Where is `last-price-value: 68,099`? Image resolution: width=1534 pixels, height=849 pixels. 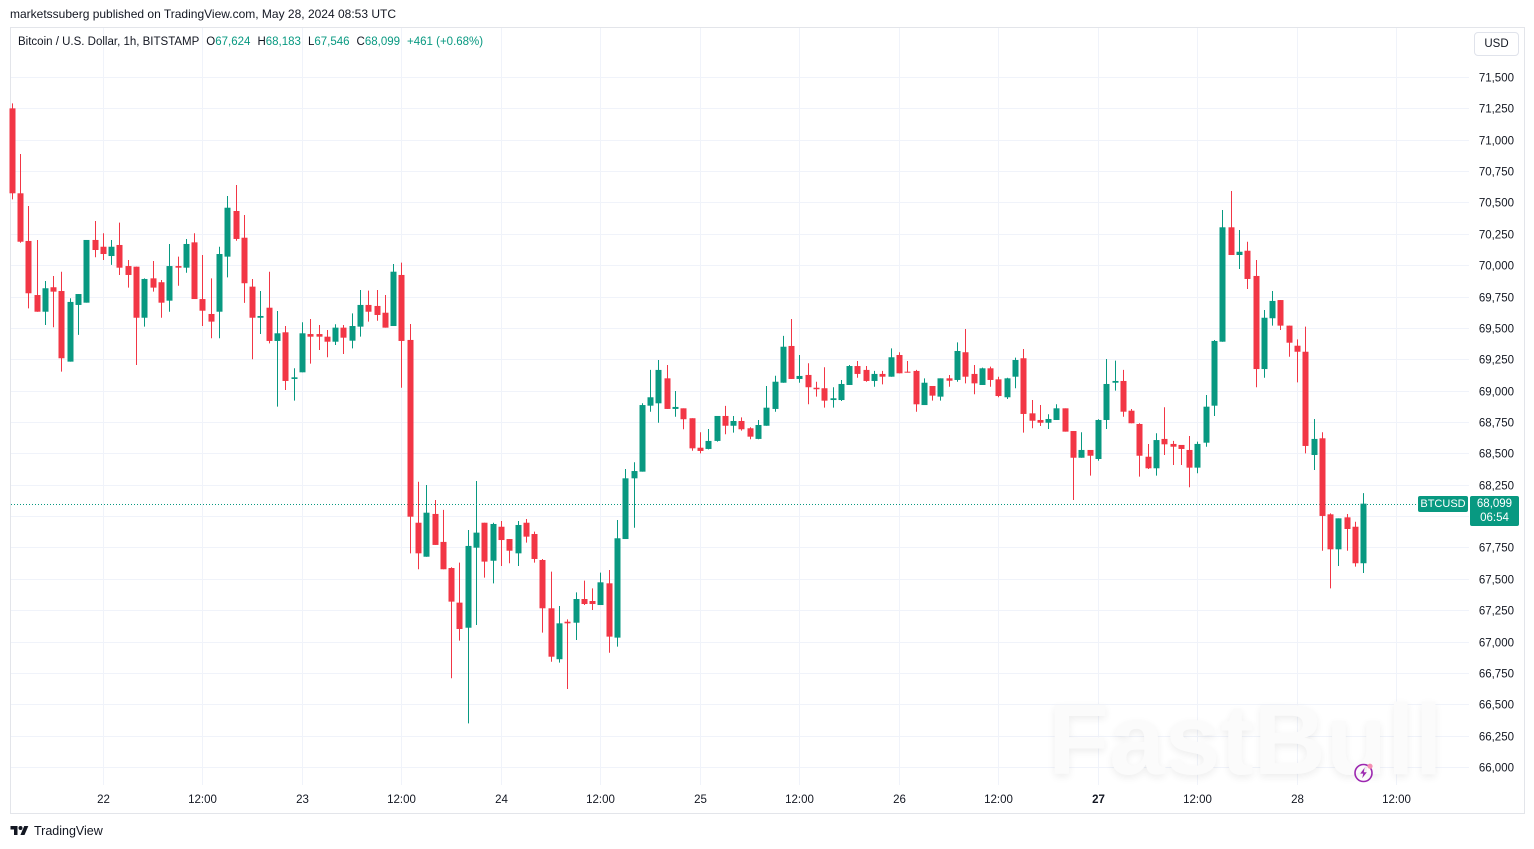
last-price-value: 68,099 is located at coordinates (1494, 504).